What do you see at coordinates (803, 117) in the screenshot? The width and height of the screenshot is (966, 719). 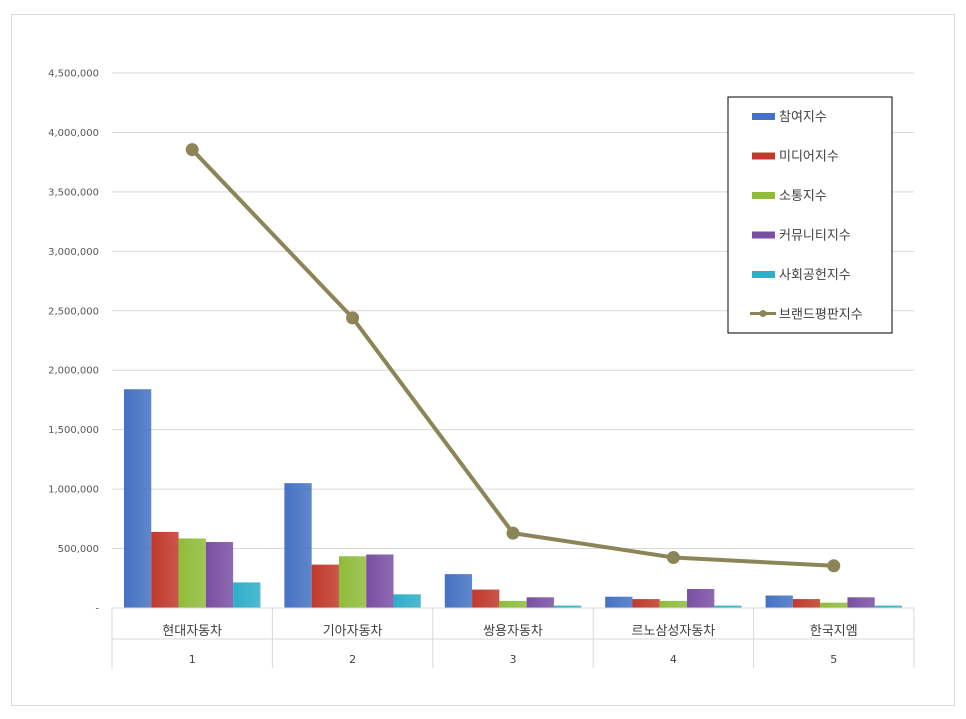 I see `legend-label: 참여지수` at bounding box center [803, 117].